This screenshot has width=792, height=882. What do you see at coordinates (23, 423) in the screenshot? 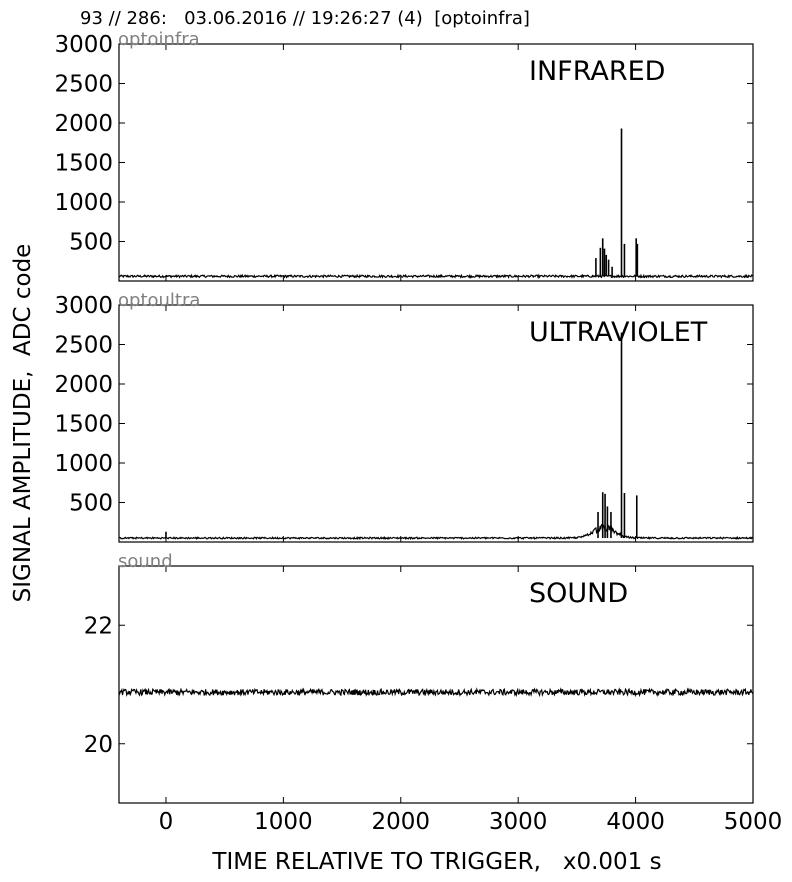
I see `y-axis-label: SIGNAL AMPLITUDE, ADC code` at bounding box center [23, 423].